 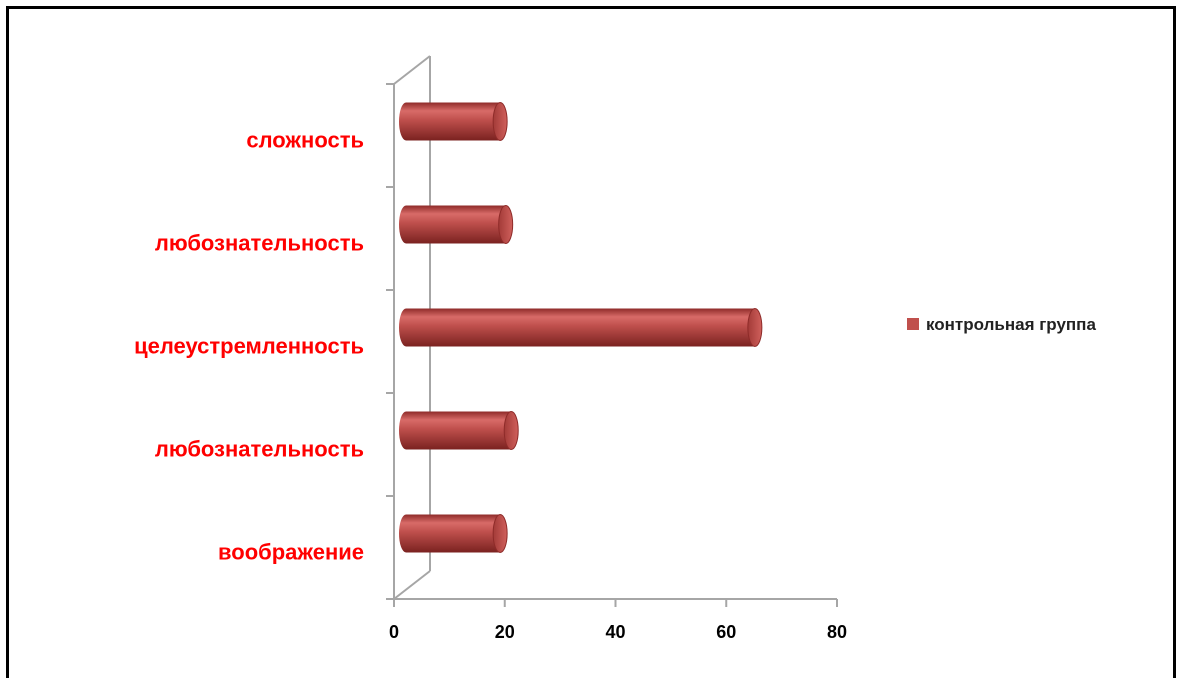 What do you see at coordinates (837, 632) in the screenshot?
I see `x-tick-label: 80` at bounding box center [837, 632].